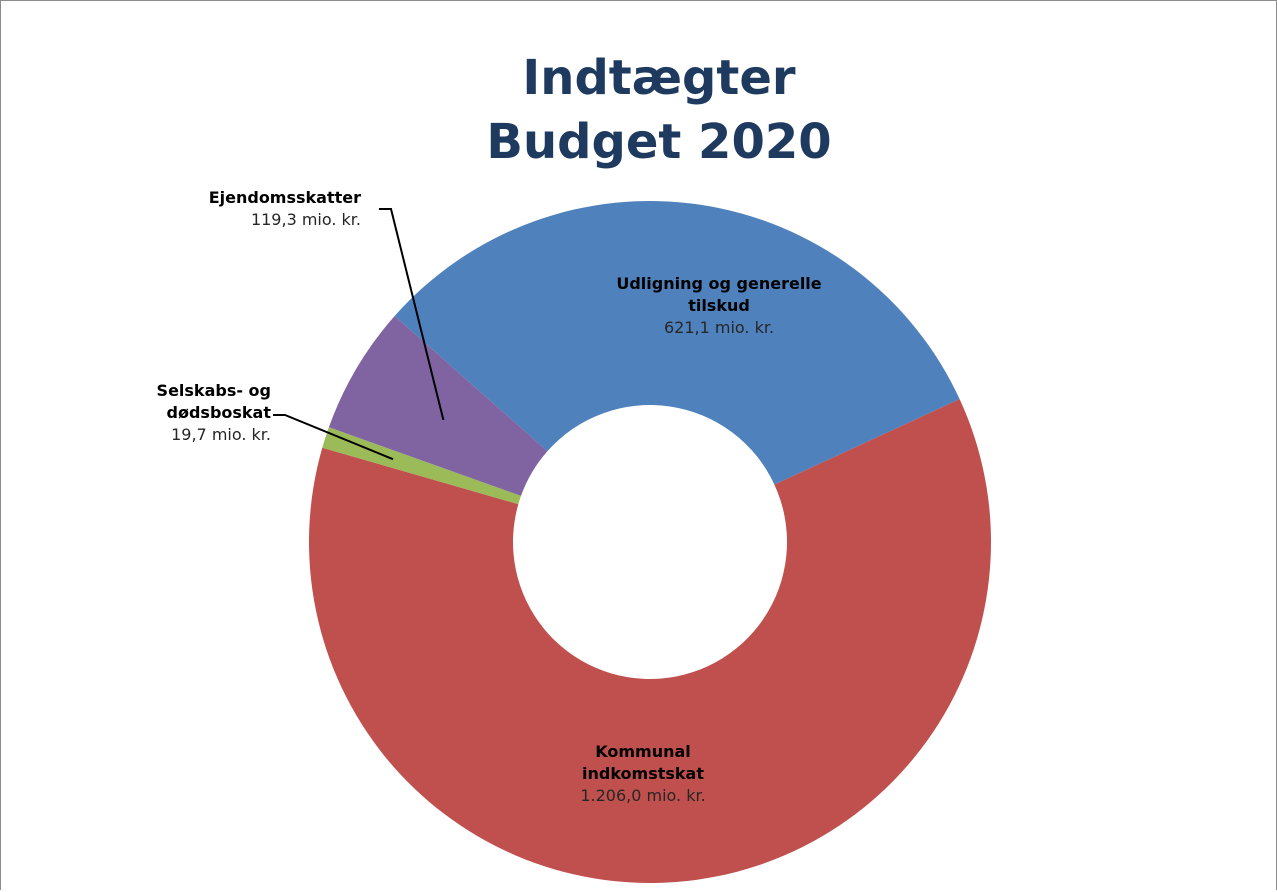  What do you see at coordinates (412, 314) in the screenshot?
I see `leader-line-ejendomsskatter` at bounding box center [412, 314].